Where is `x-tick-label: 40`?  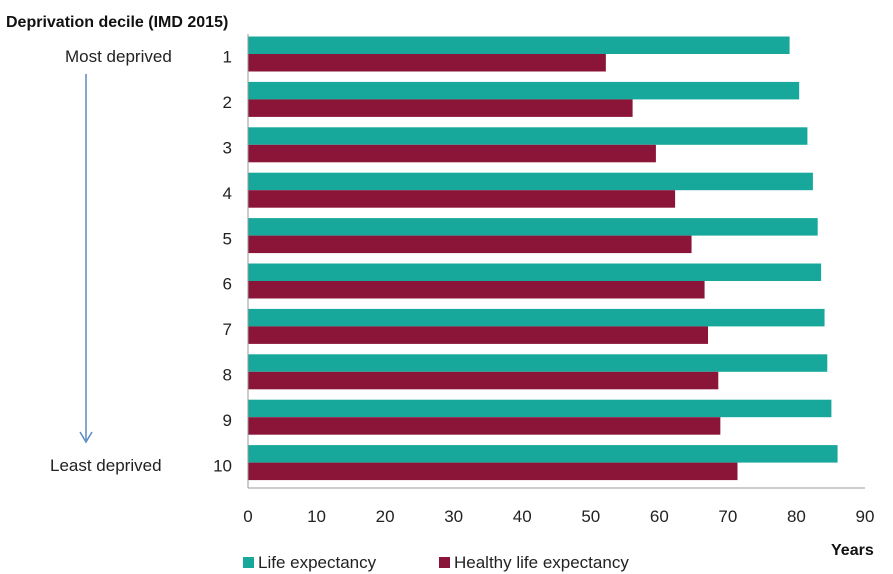
x-tick-label: 40 is located at coordinates (522, 516).